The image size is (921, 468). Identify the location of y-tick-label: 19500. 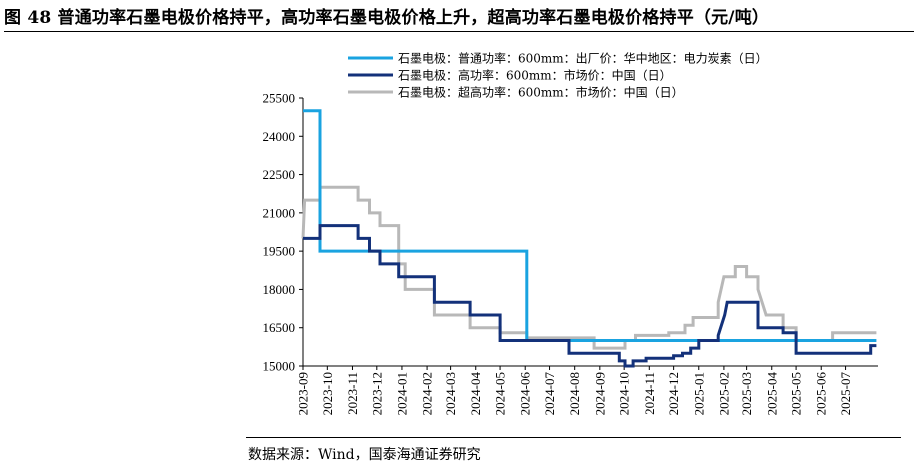
(279, 251).